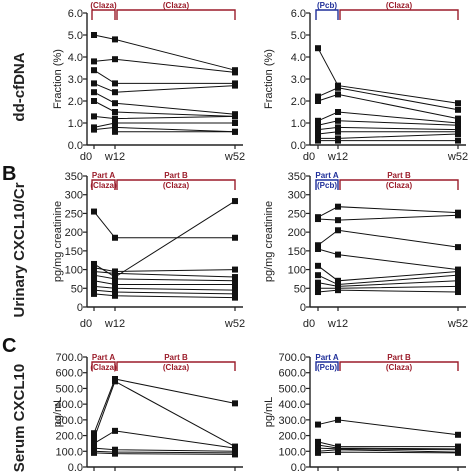  What do you see at coordinates (297, 214) in the screenshot?
I see `y-tick-label: 250` at bounding box center [297, 214].